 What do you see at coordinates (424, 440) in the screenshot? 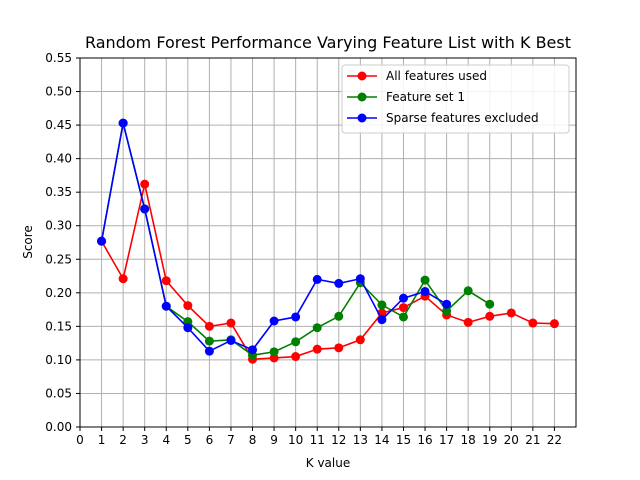
I see `x-tick-label: 16` at bounding box center [424, 440].